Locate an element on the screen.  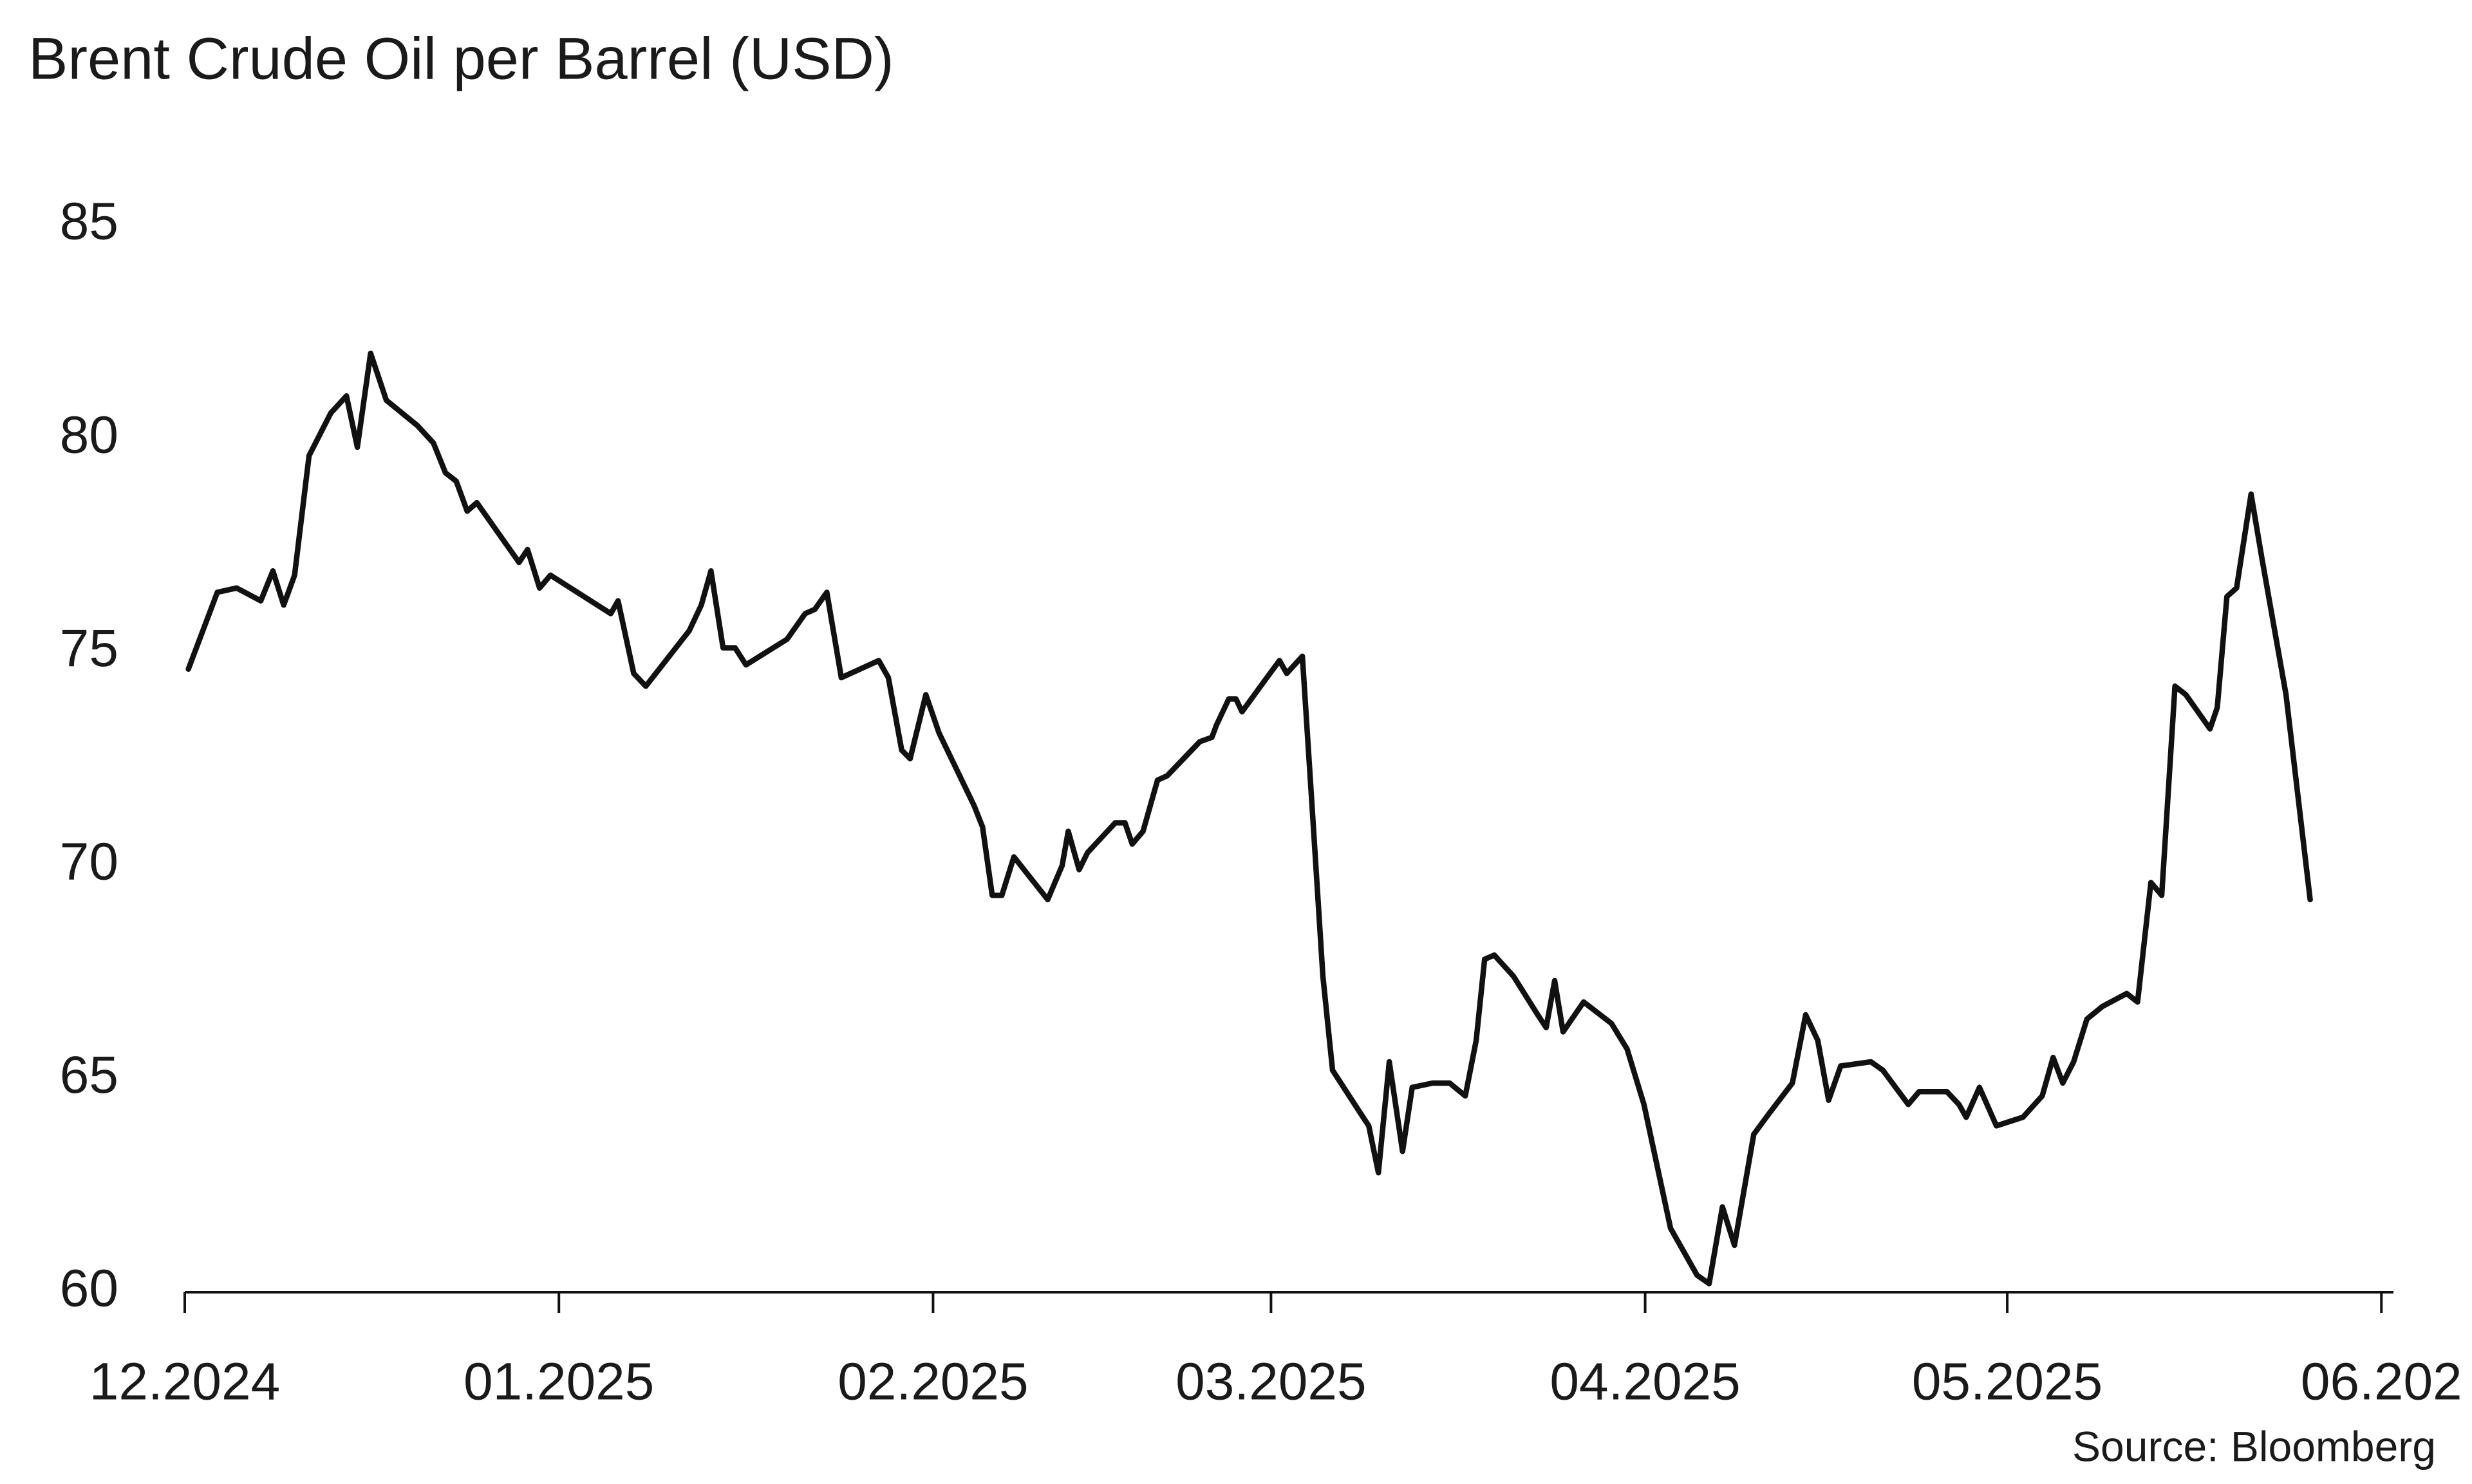
y-tick-label: 80 is located at coordinates (89, 434).